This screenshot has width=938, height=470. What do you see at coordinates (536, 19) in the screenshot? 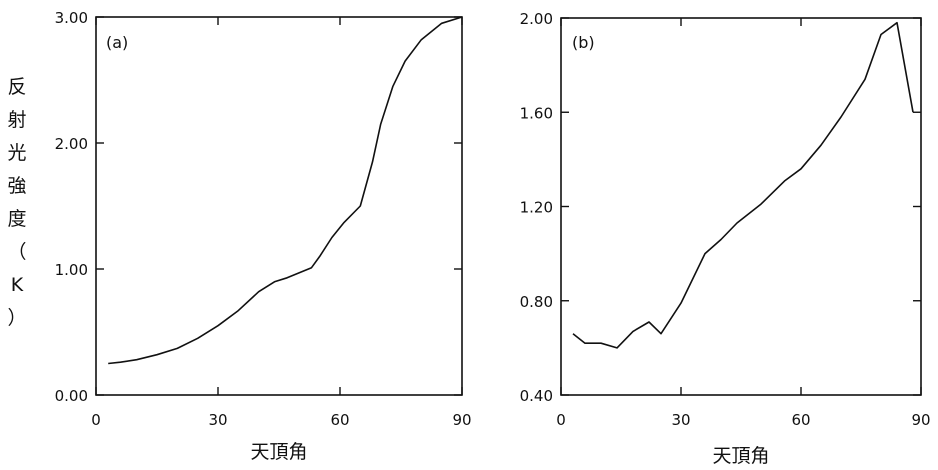
I see `y-tick-label-b: 2.00` at bounding box center [536, 19].